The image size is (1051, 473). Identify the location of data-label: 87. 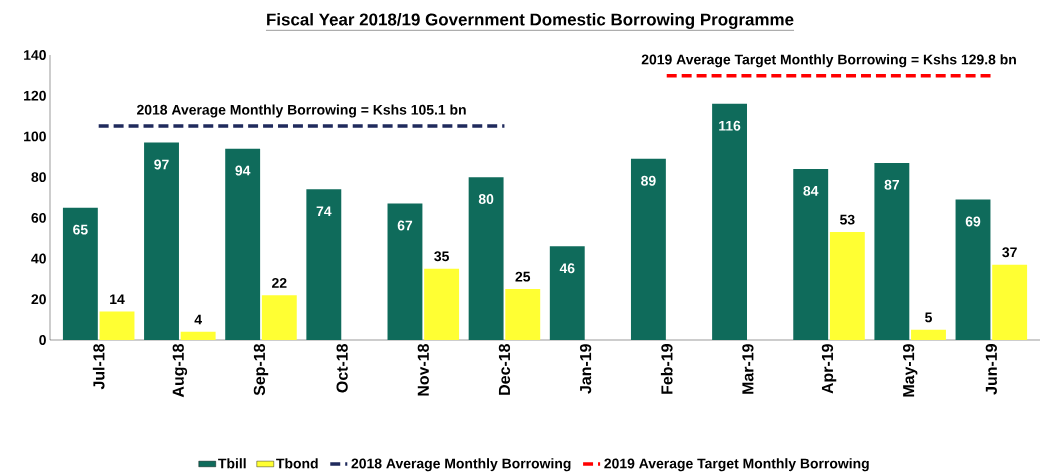
(891, 184).